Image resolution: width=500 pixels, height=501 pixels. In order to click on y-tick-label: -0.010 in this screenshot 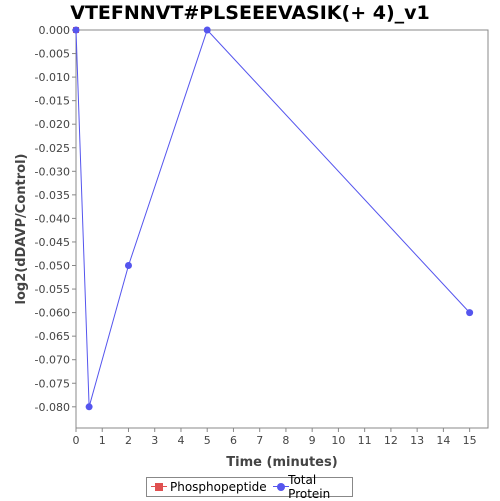, I will do `click(52, 77)`.